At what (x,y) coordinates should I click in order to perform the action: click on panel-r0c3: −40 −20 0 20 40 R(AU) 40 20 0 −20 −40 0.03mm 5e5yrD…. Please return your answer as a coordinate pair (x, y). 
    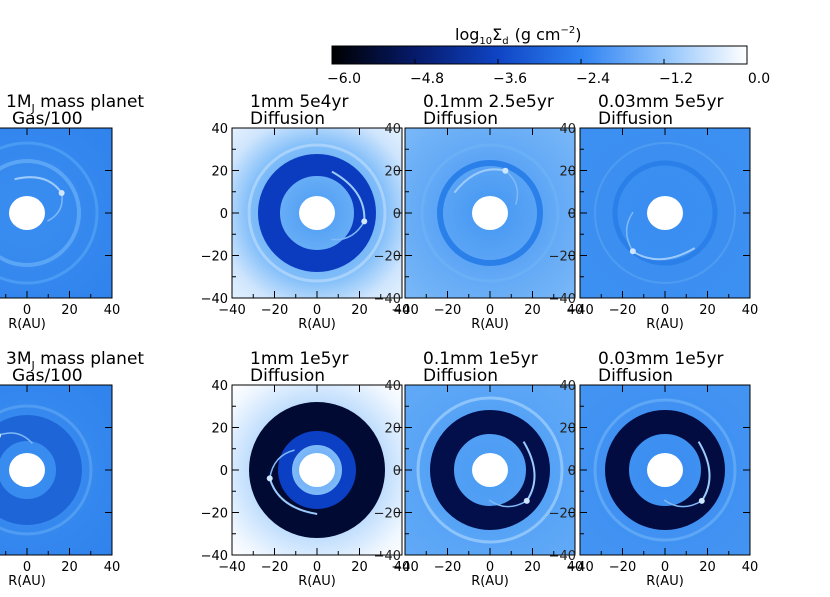
    Looking at the image, I should click on (654, 212).